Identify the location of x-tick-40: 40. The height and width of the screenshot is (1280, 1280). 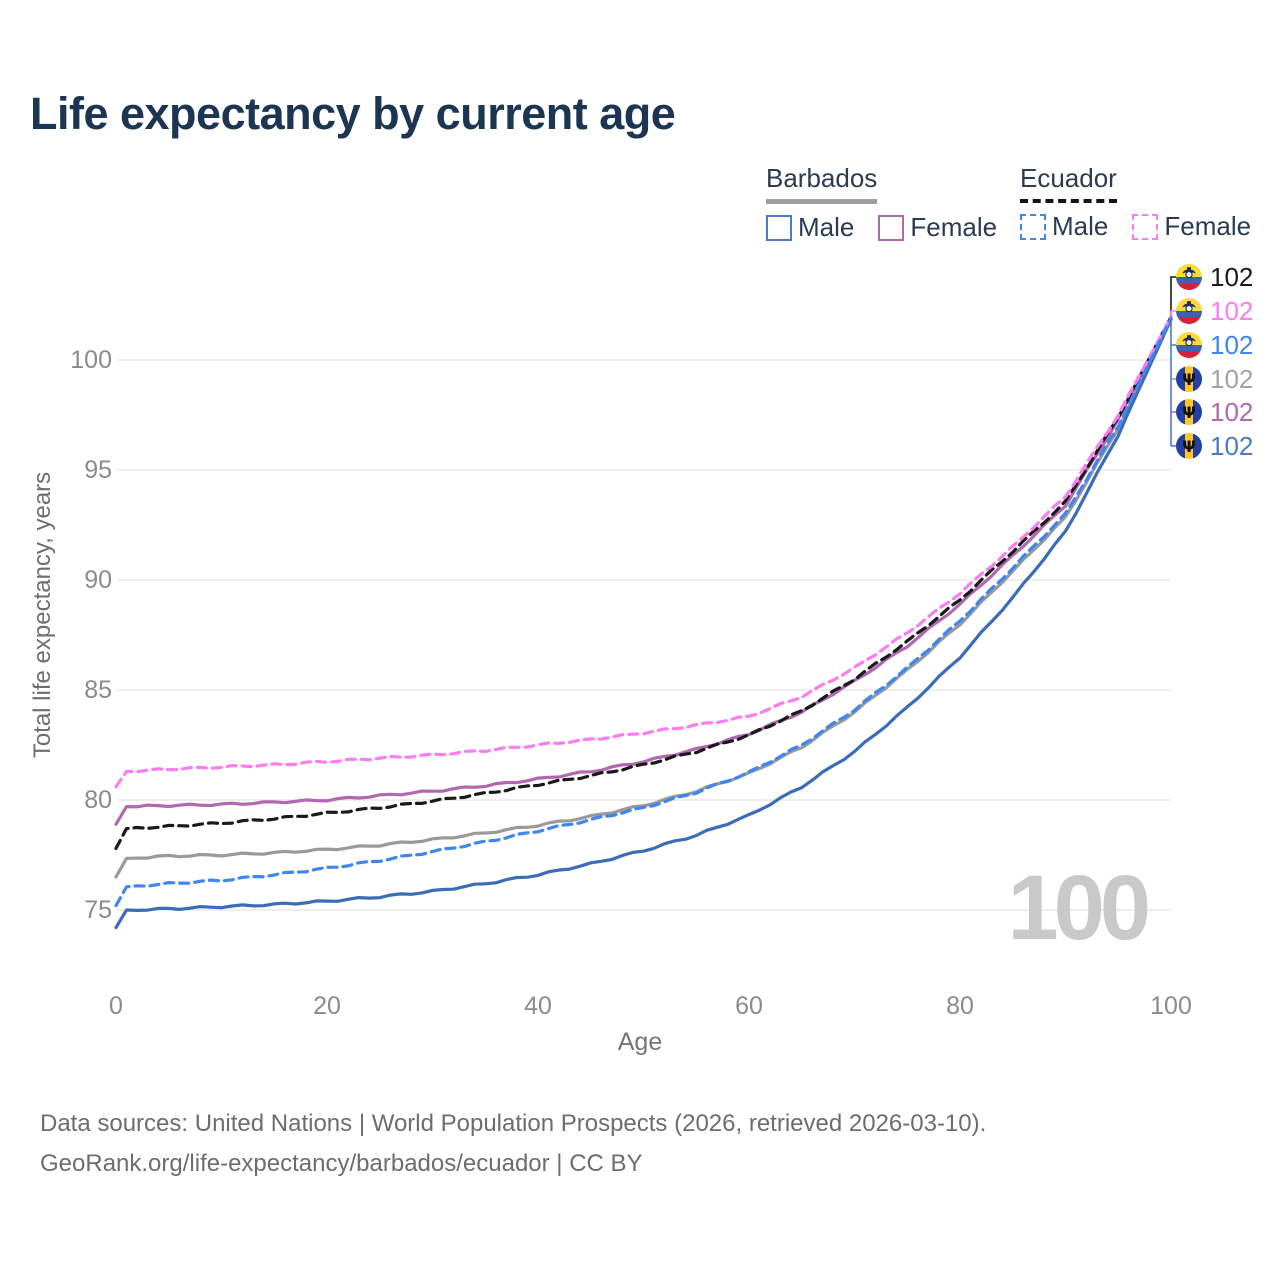
(538, 1006).